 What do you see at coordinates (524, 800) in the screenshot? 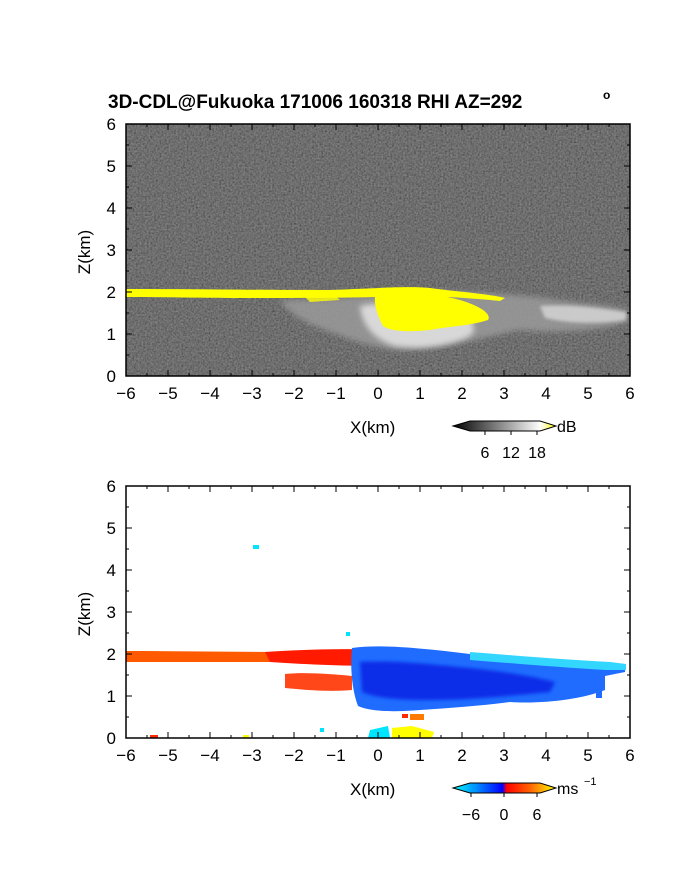
I see `colorbar-velocity: ms −1 −6 0 6` at bounding box center [524, 800].